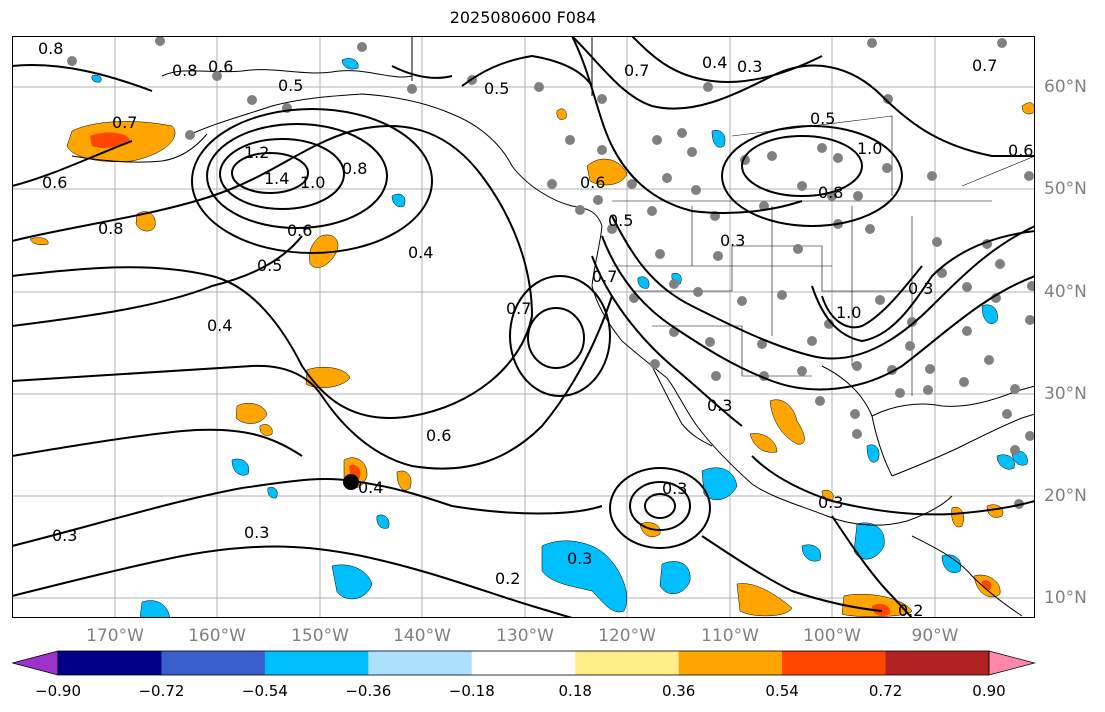 The height and width of the screenshot is (712, 1105). What do you see at coordinates (782, 691) in the screenshot?
I see `colorbar-tick-label: 0.54` at bounding box center [782, 691].